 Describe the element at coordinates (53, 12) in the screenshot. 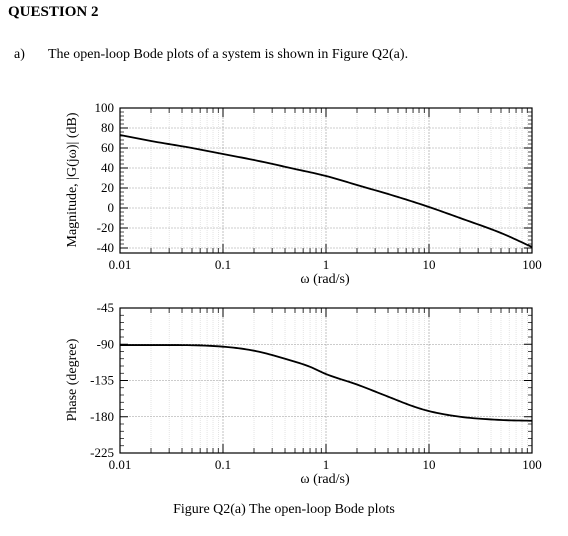

I see `question-heading: QUESTION 2` at that location.